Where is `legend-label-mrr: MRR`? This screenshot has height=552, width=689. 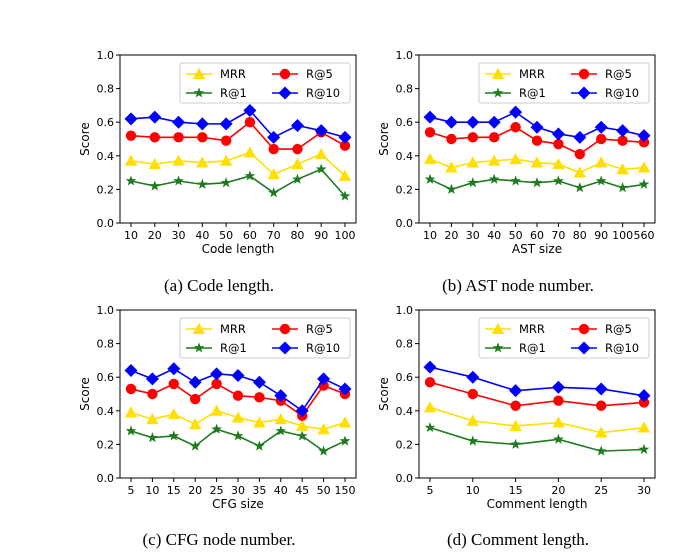
legend-label-mrr: MRR is located at coordinates (532, 329).